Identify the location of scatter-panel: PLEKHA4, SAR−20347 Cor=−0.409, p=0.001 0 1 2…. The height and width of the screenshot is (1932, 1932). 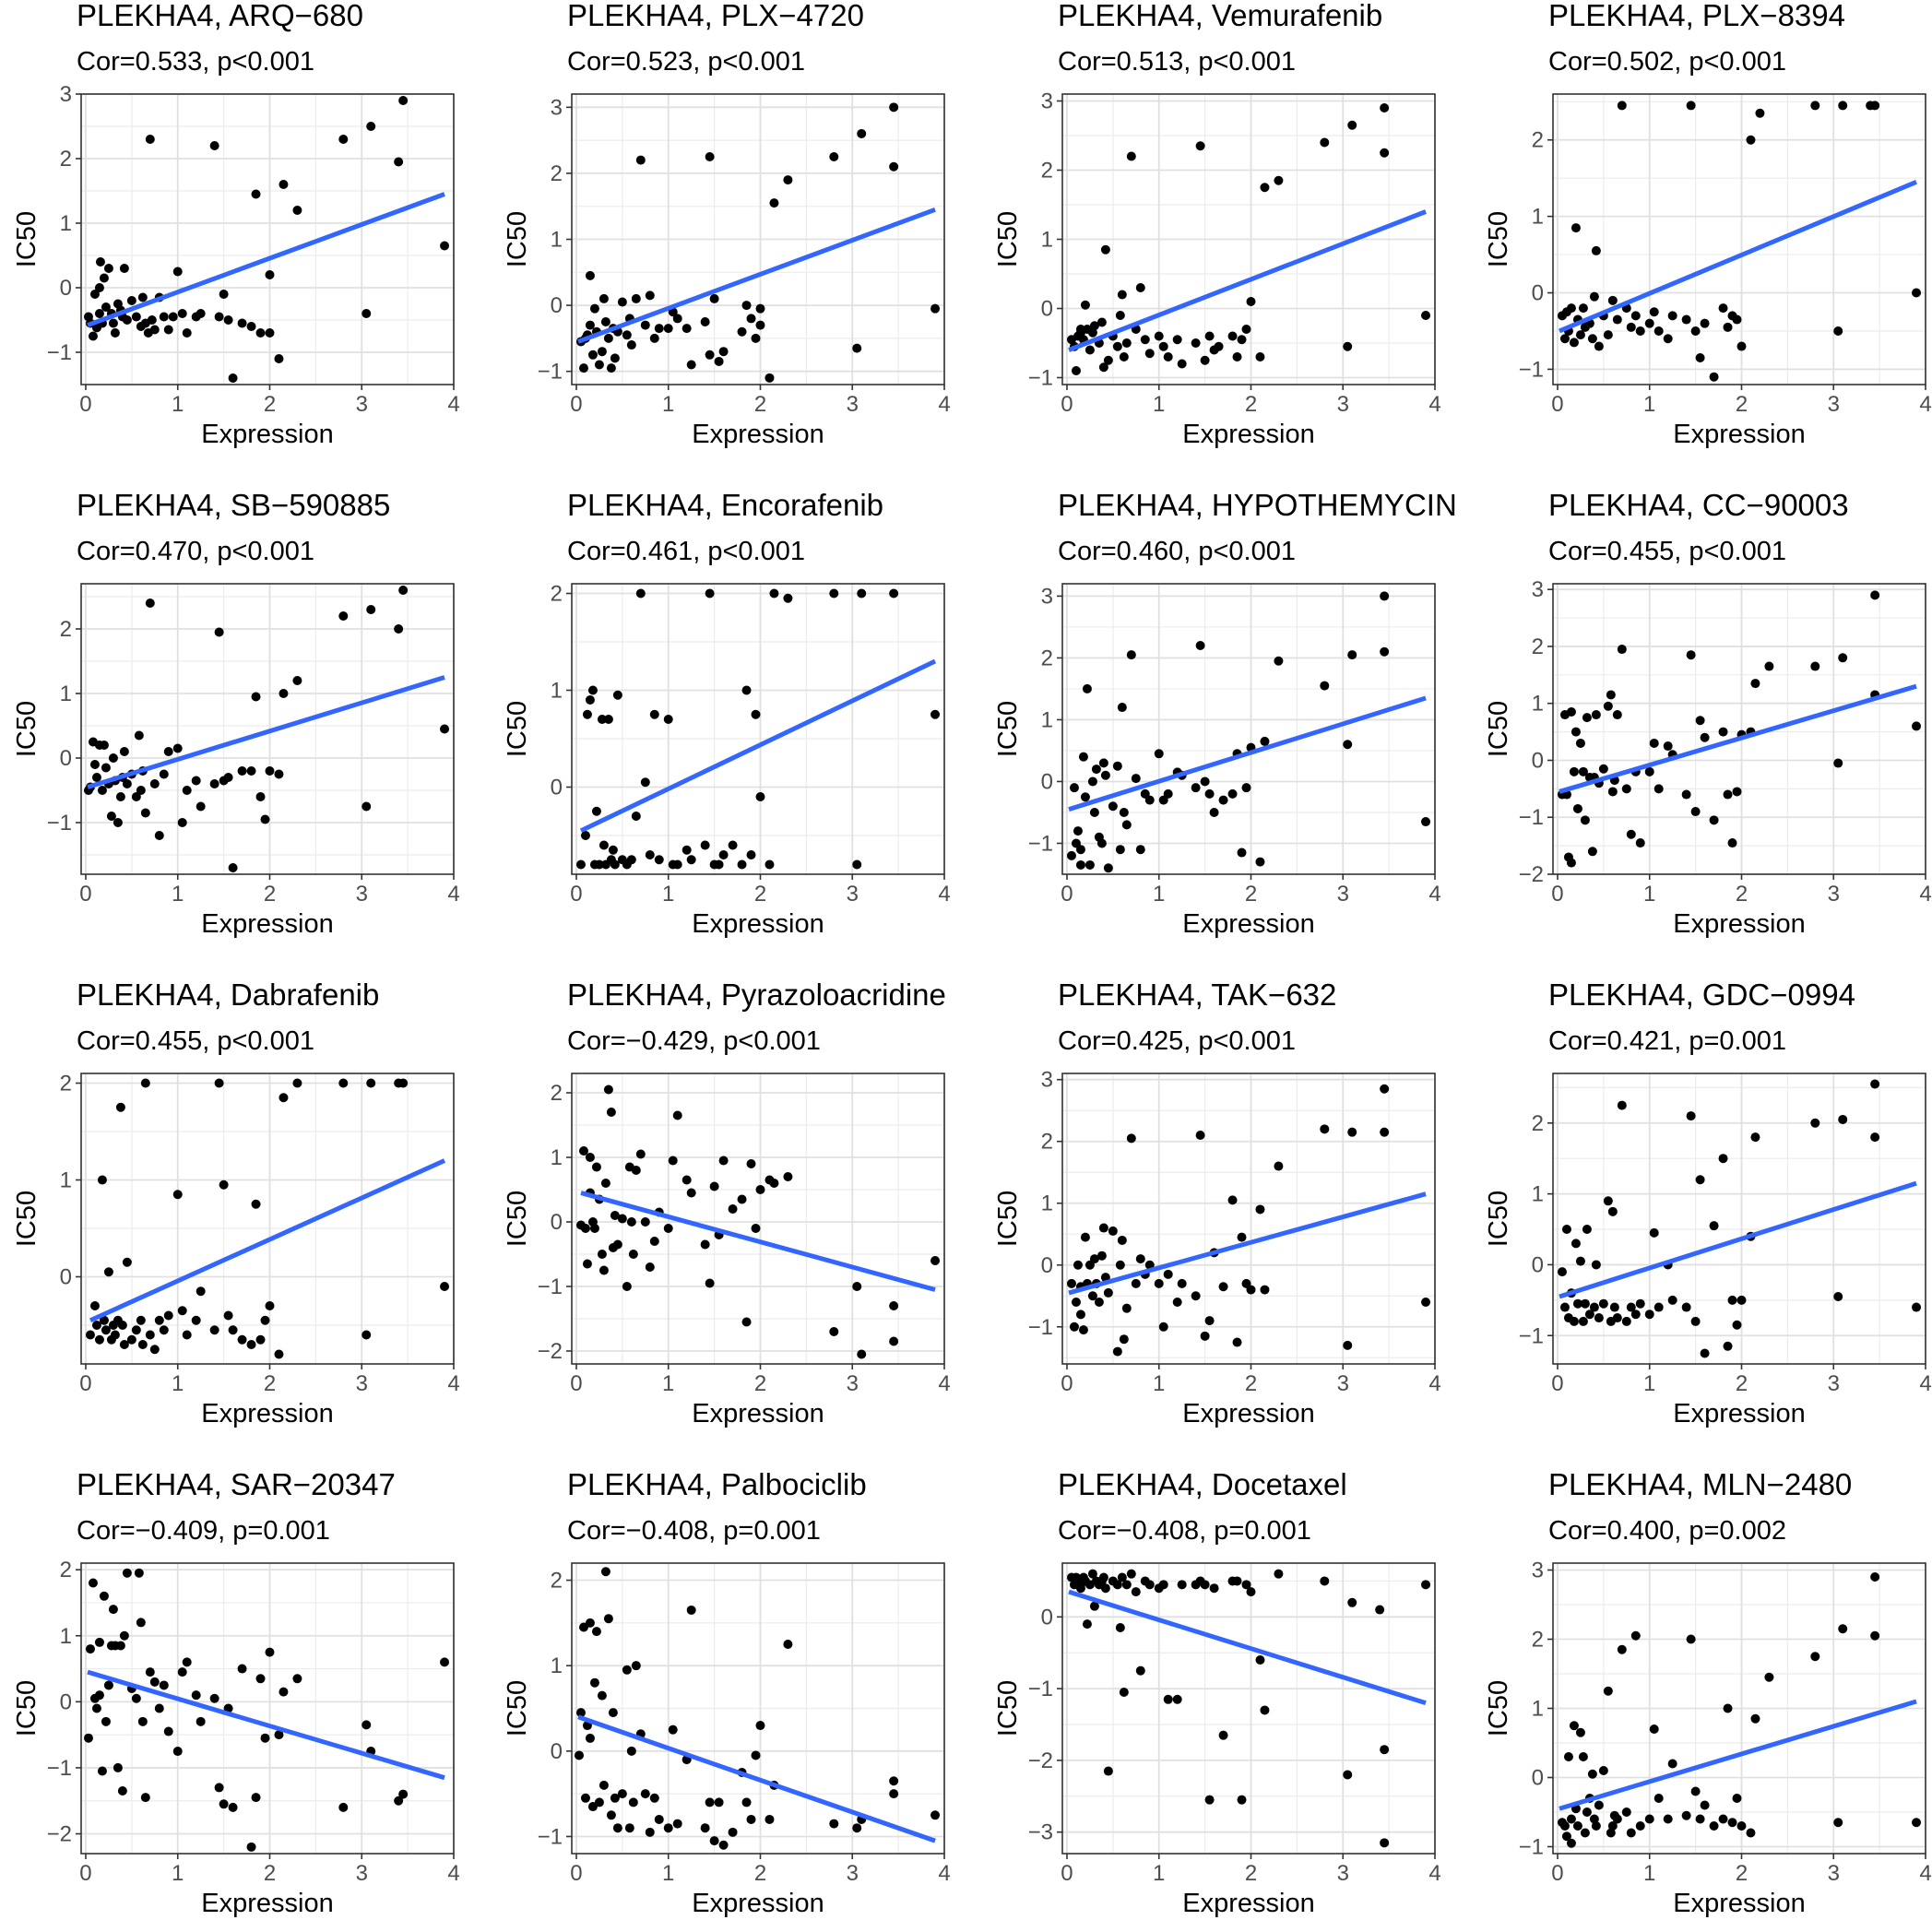
(236, 1692).